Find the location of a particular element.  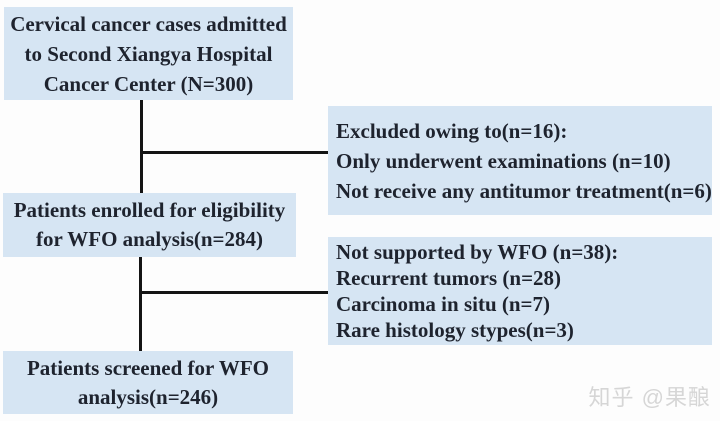

connector-vertical-admitted-to-enrolled is located at coordinates (141, 146).